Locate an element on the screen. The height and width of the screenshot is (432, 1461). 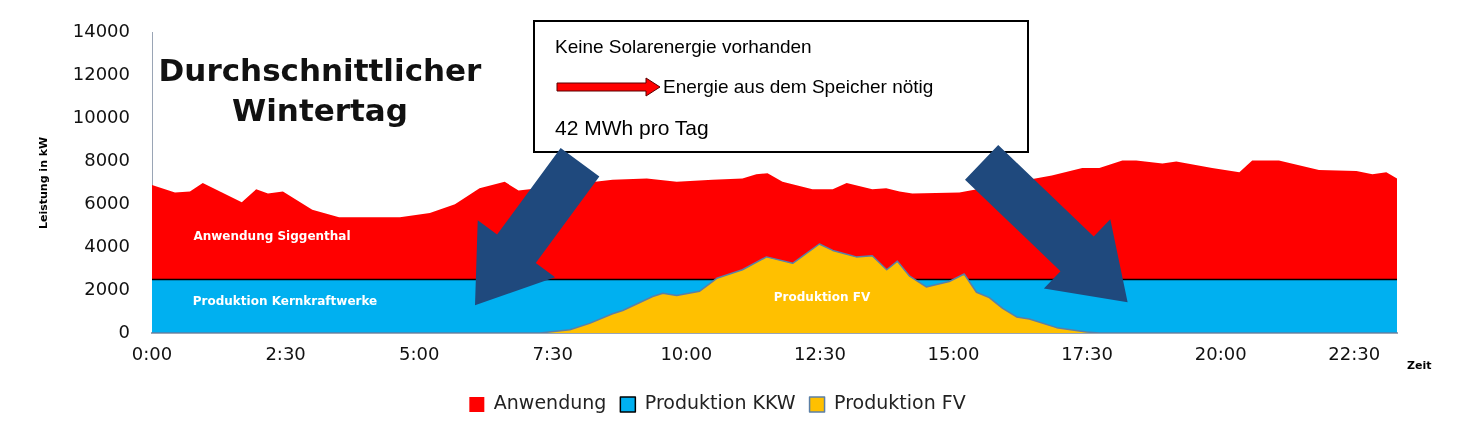
annotation: Produktion Kernkraftwerke is located at coordinates (285, 301).